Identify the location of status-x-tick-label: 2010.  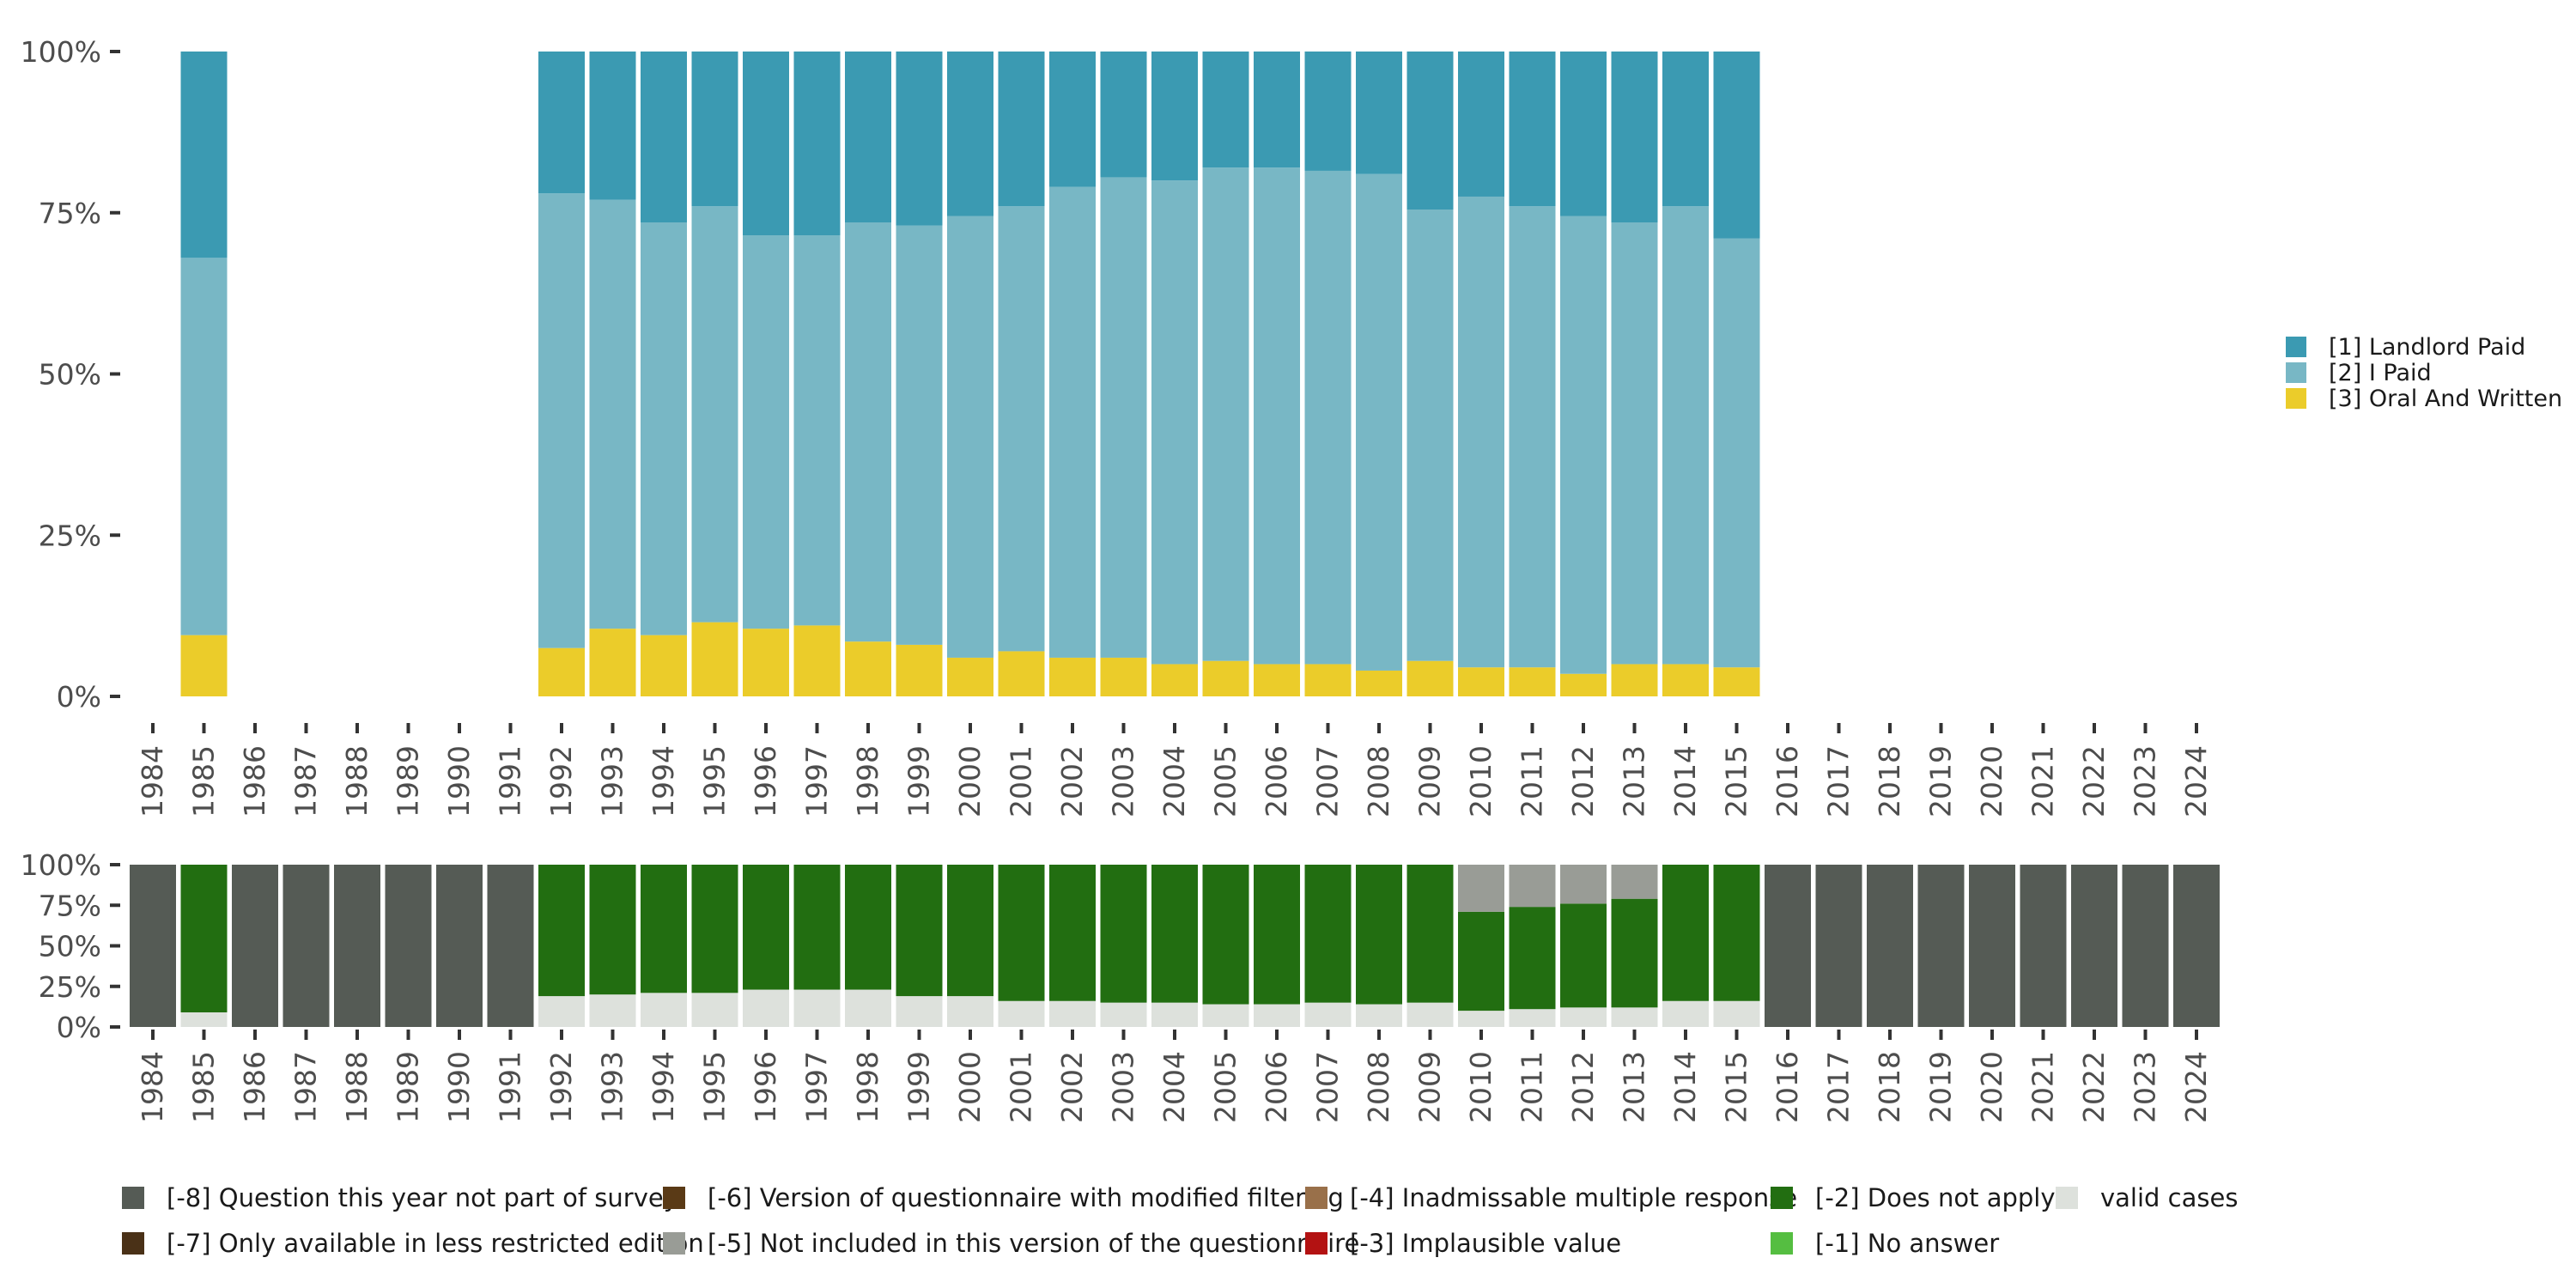
(1481, 1087).